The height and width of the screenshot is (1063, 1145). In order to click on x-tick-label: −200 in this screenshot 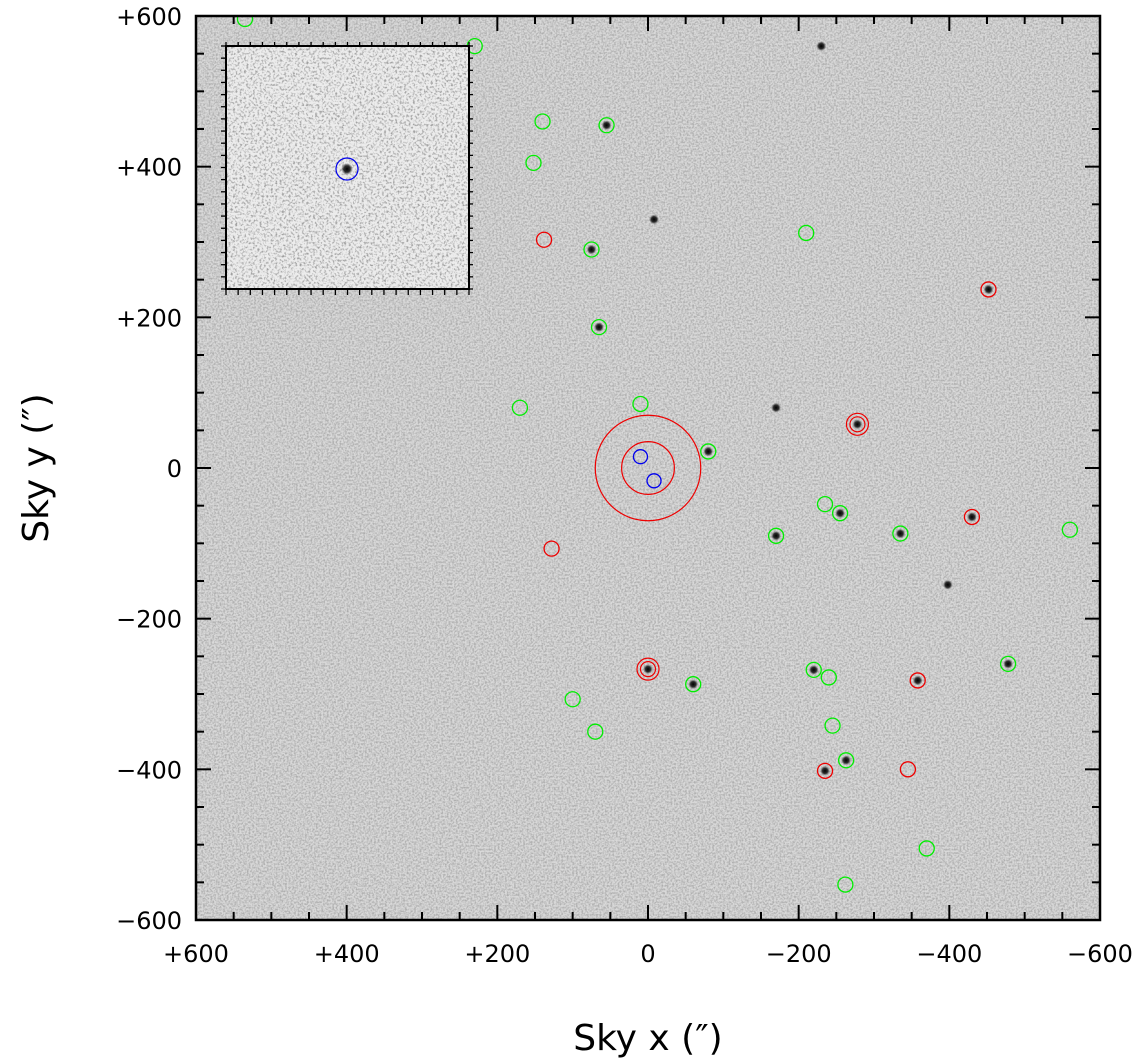, I will do `click(799, 954)`.